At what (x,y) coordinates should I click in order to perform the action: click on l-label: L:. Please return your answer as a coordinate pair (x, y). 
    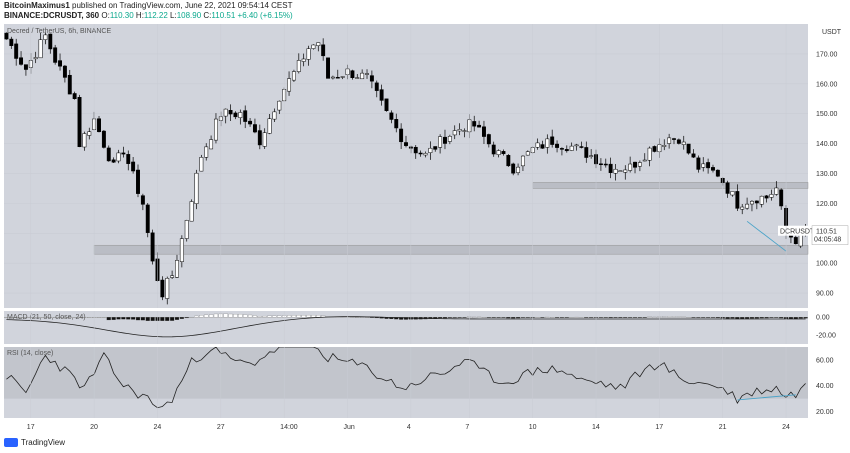
    Looking at the image, I should click on (173, 15).